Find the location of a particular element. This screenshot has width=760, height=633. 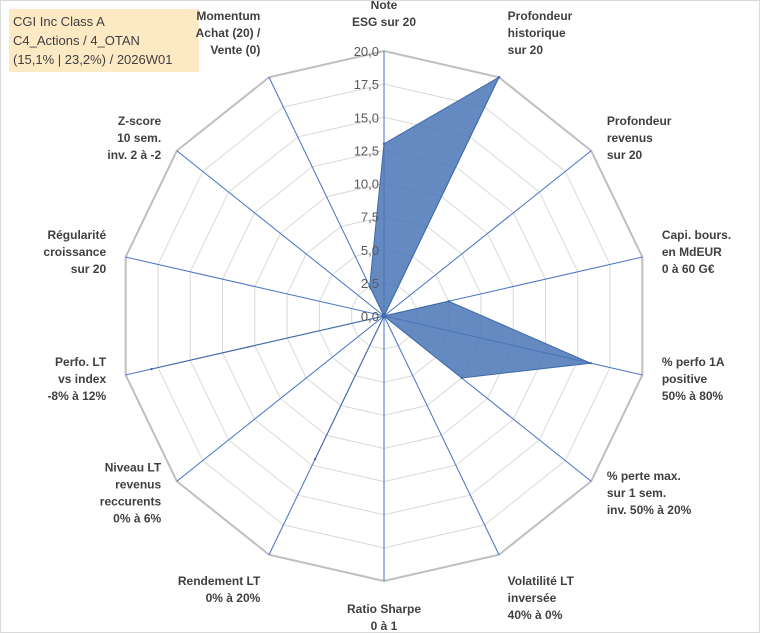

axis-label-line: 0 à 60 G€ is located at coordinates (688, 269).